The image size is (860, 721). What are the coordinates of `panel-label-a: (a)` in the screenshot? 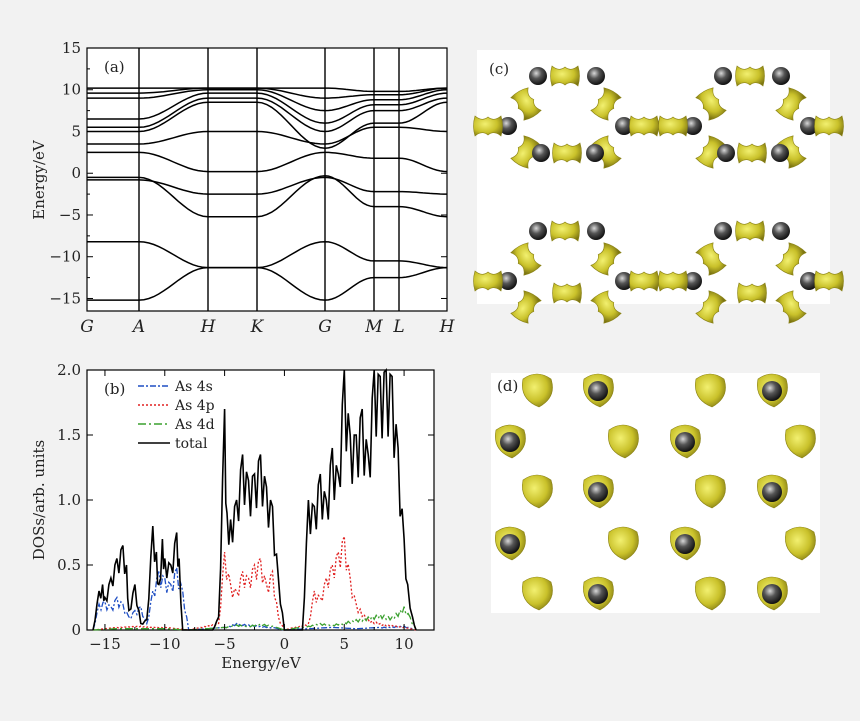 It's located at (114, 67).